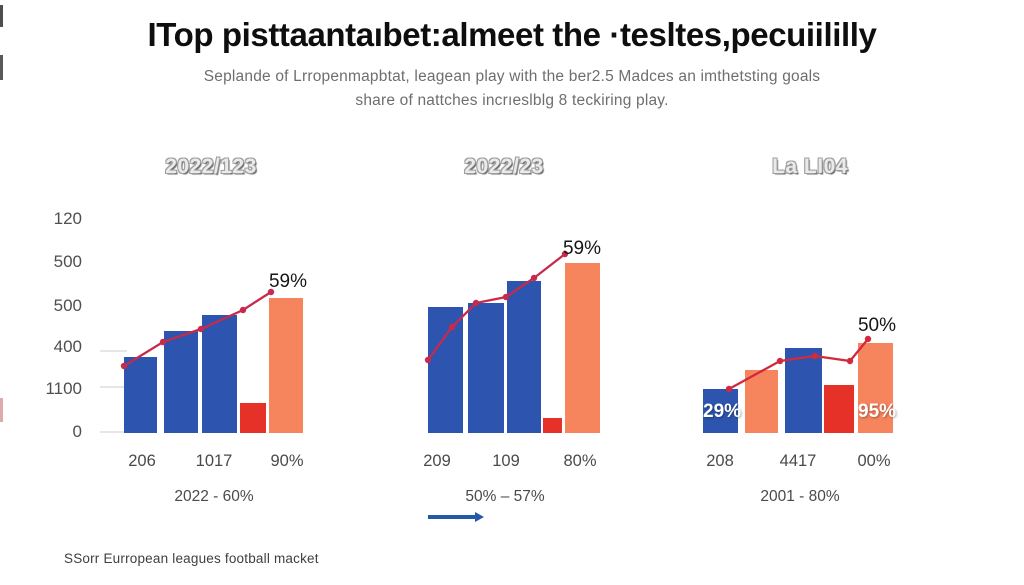 This screenshot has width=1024, height=585. I want to click on x-axis-label: 109, so click(506, 461).